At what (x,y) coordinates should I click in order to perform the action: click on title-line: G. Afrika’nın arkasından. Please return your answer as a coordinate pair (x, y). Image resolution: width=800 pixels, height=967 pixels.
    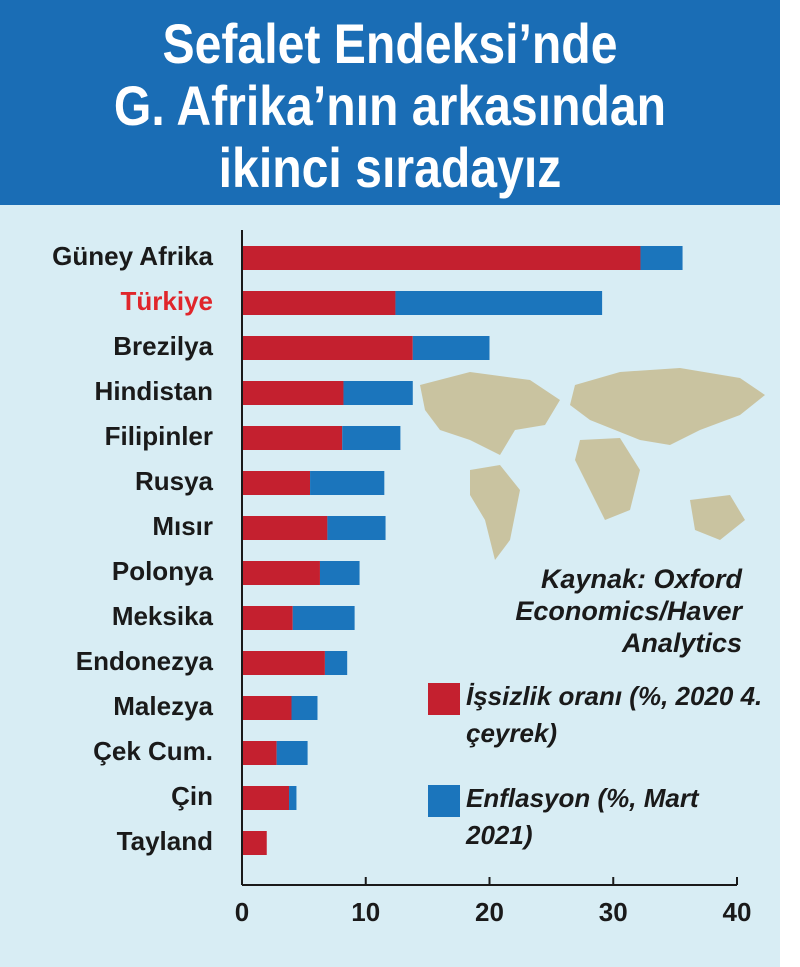
    Looking at the image, I should click on (390, 105).